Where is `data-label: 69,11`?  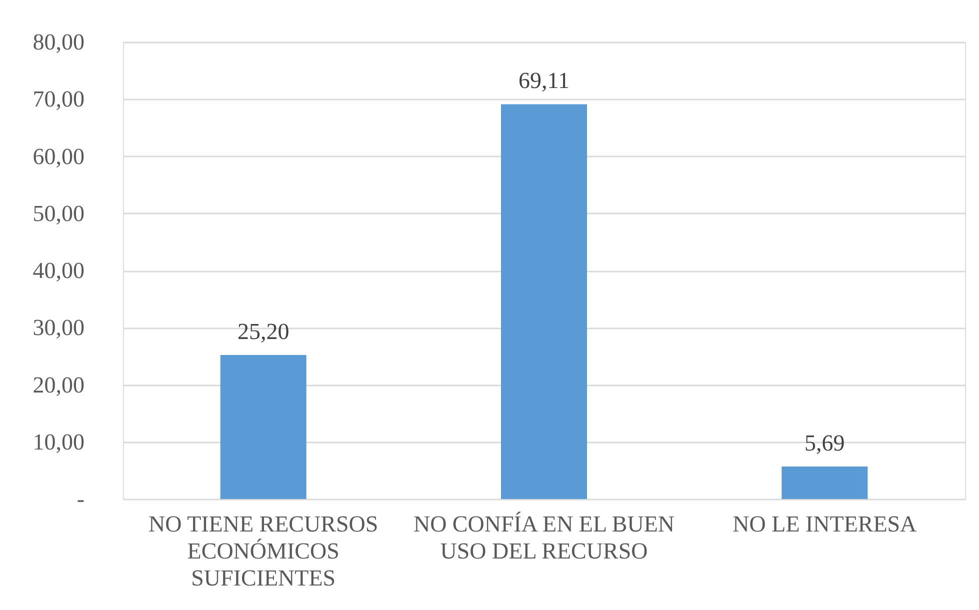 data-label: 69,11 is located at coordinates (544, 81).